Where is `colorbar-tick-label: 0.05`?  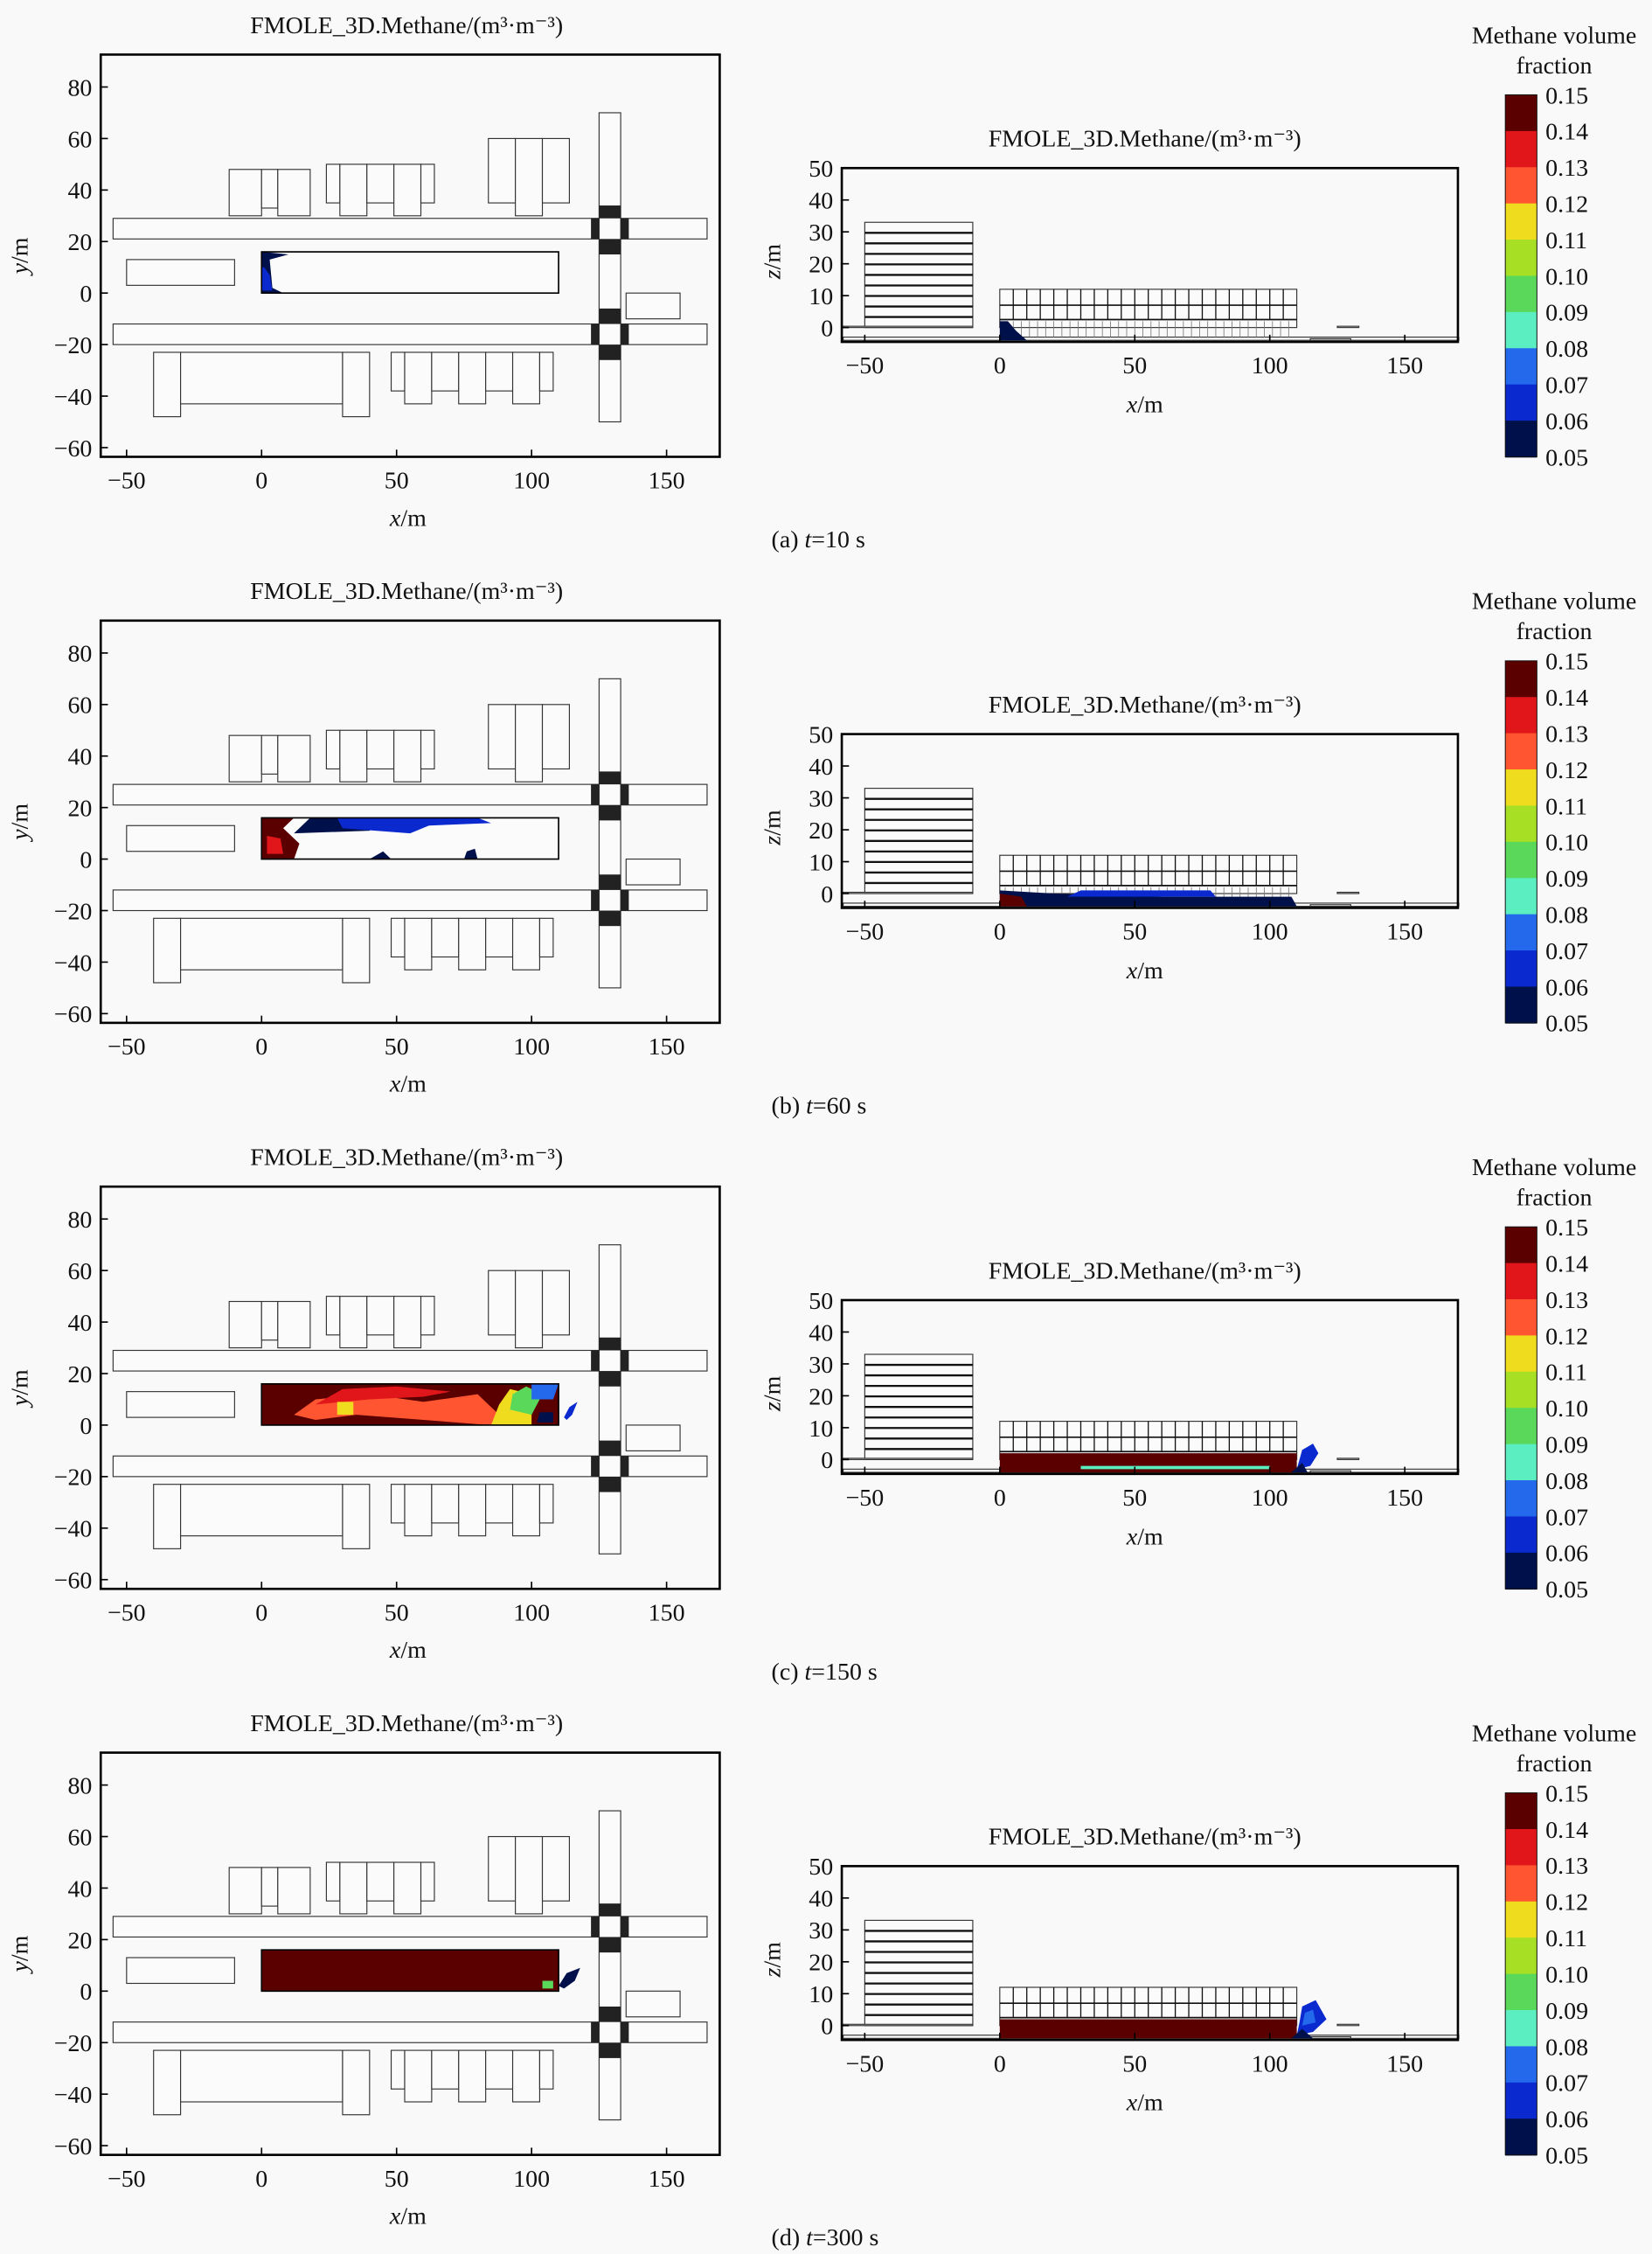 colorbar-tick-label: 0.05 is located at coordinates (1567, 1024).